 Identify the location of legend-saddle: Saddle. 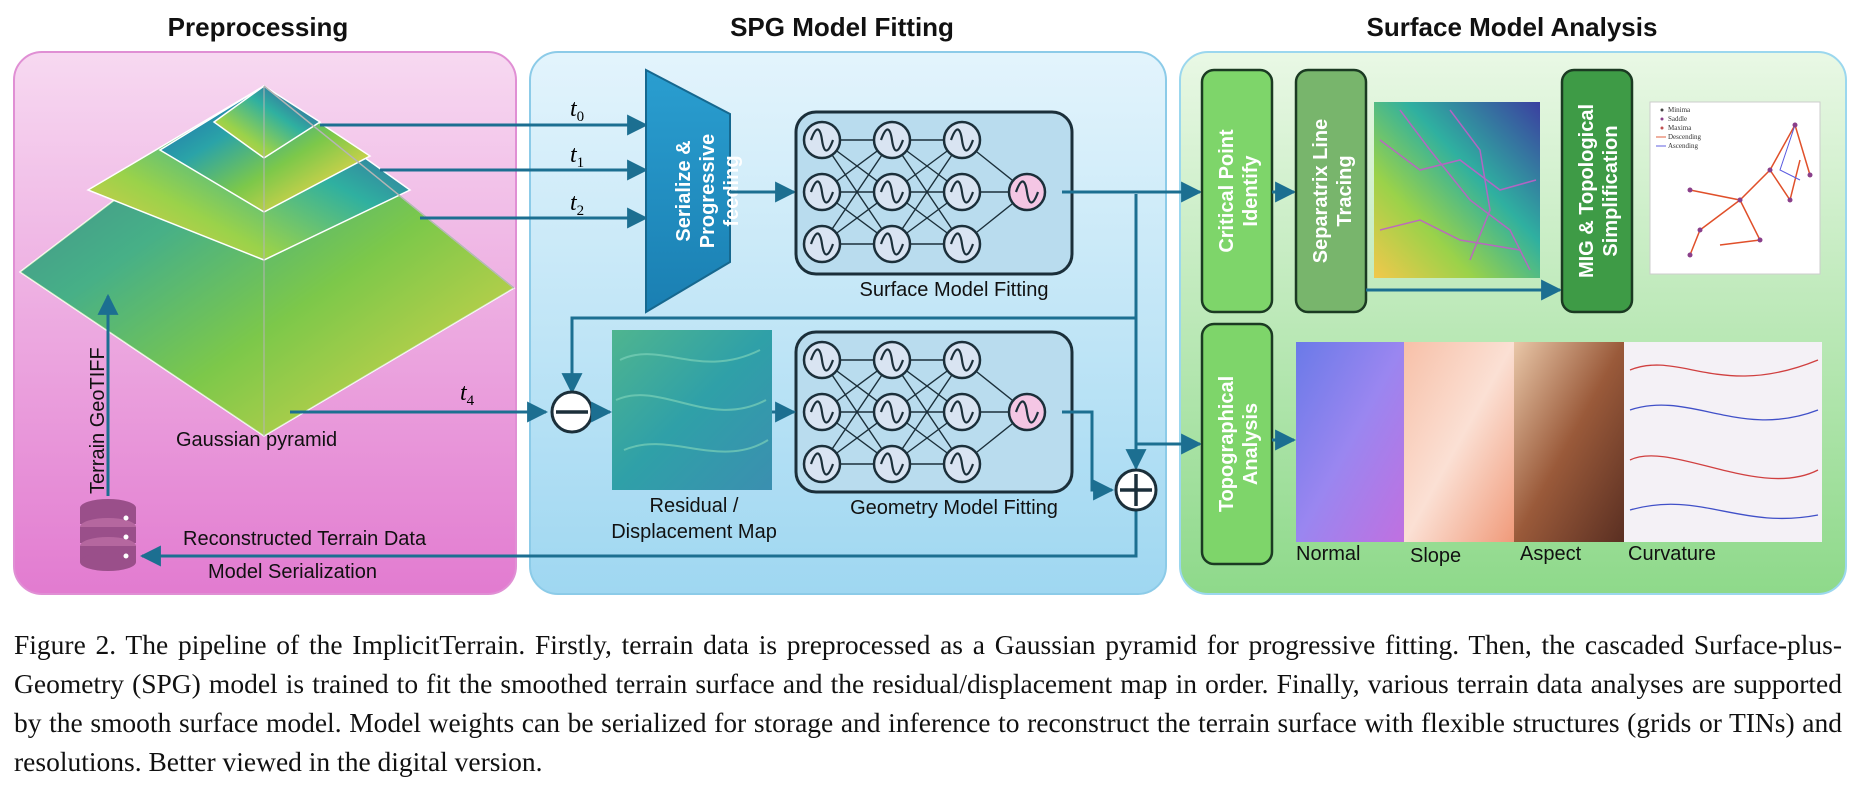
(1677, 119).